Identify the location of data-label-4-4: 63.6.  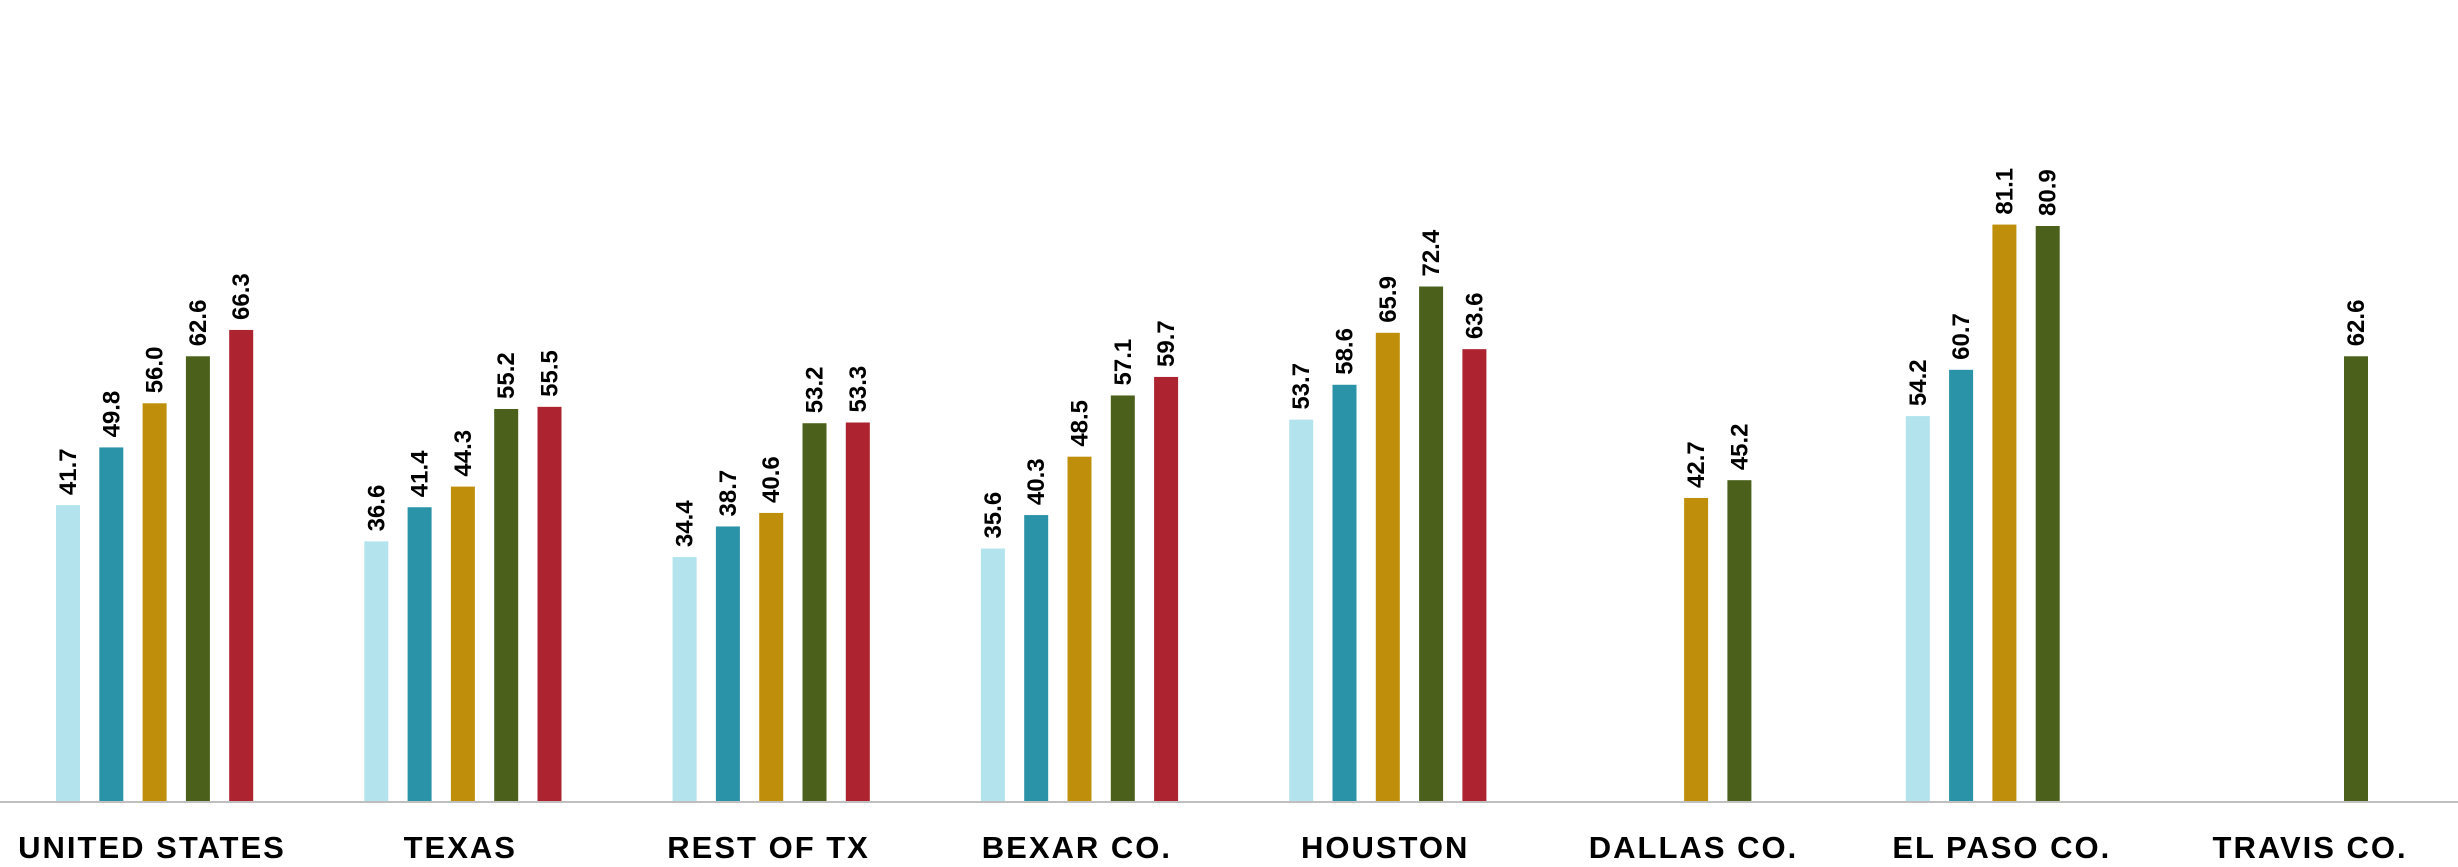
(1474, 315).